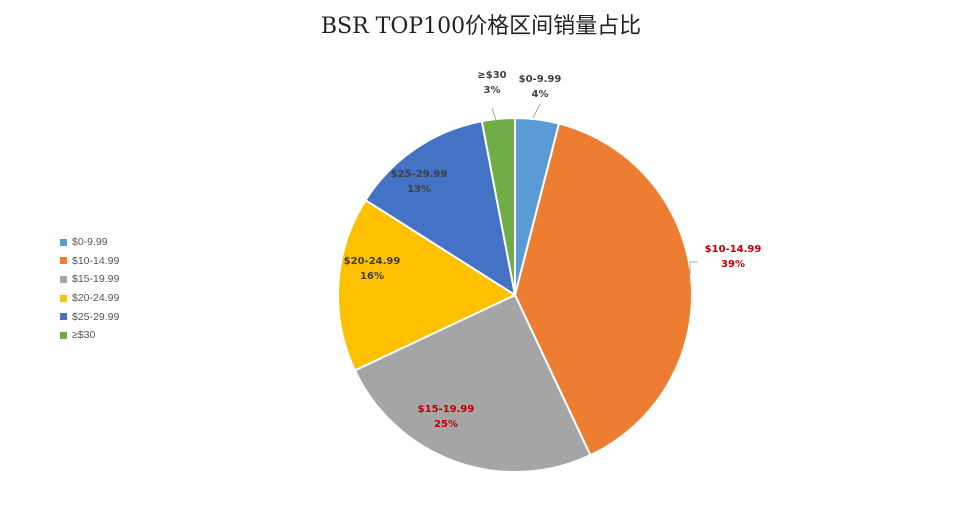 The height and width of the screenshot is (521, 962). Describe the element at coordinates (492, 90) in the screenshot. I see `slice-label-percent-5: 3%` at that location.